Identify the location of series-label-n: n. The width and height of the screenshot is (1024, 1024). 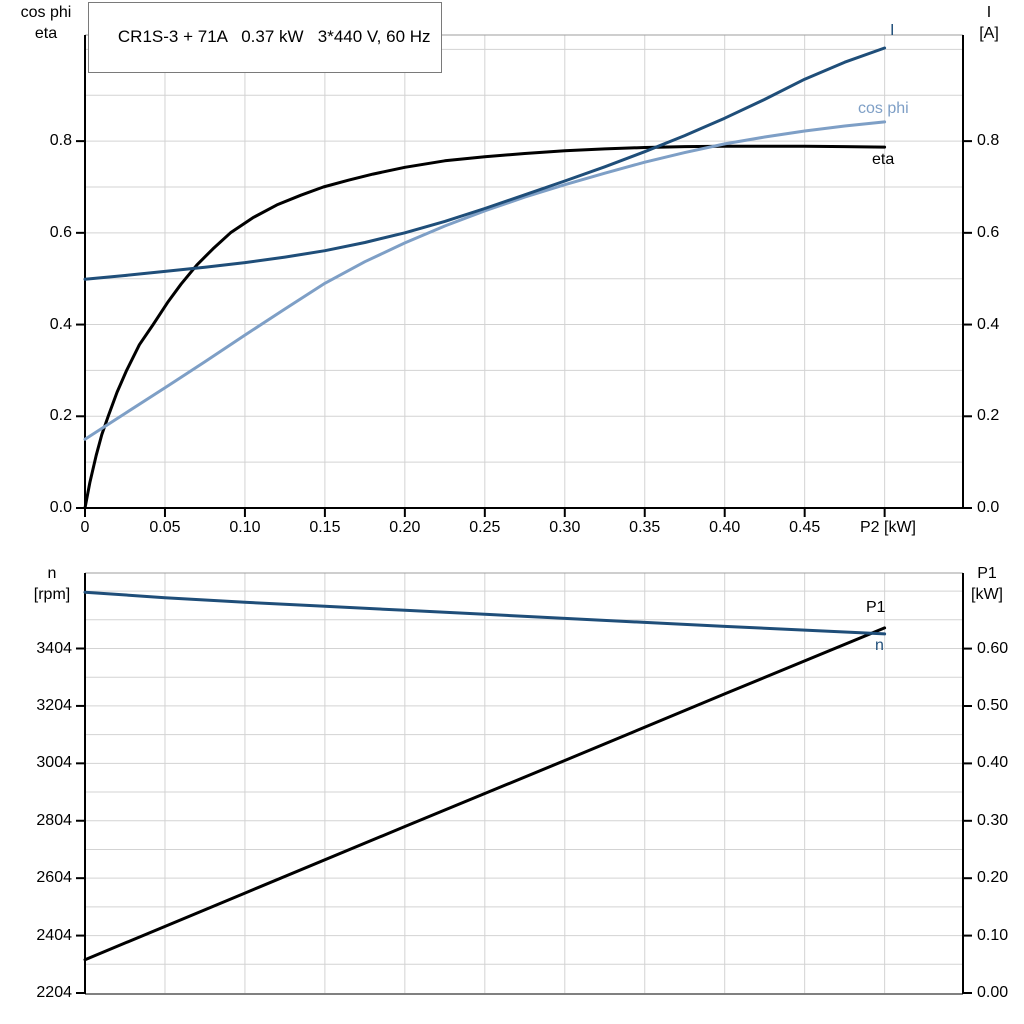
(879, 645).